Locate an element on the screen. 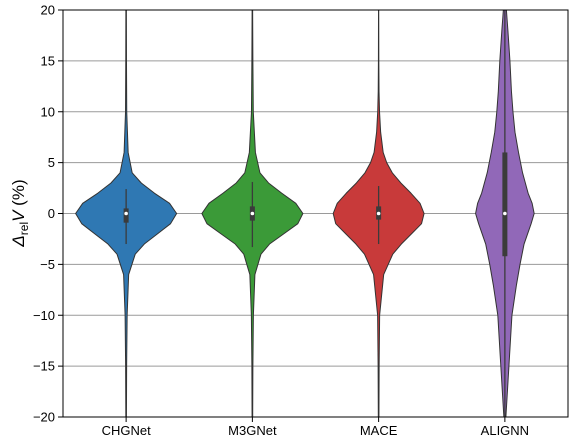  y-axis-ticks: −20 −15 −10 −5 0 5 10 15 20 is located at coordinates (48, 214).